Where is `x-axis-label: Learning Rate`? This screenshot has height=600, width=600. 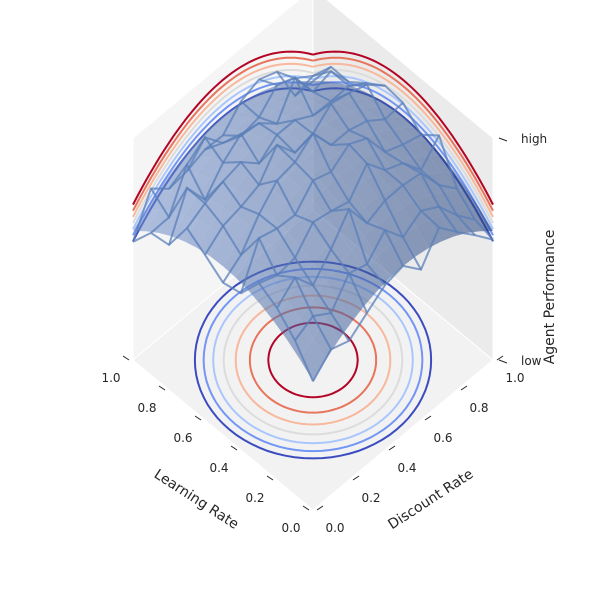
x-axis-label: Learning Rate is located at coordinates (196, 499).